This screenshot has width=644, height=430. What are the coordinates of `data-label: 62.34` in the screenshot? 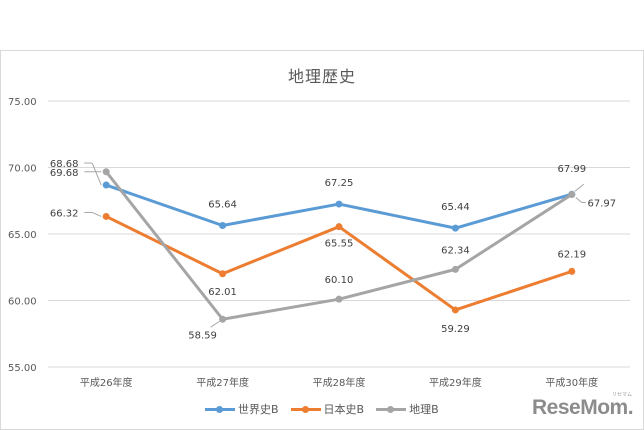 It's located at (455, 250).